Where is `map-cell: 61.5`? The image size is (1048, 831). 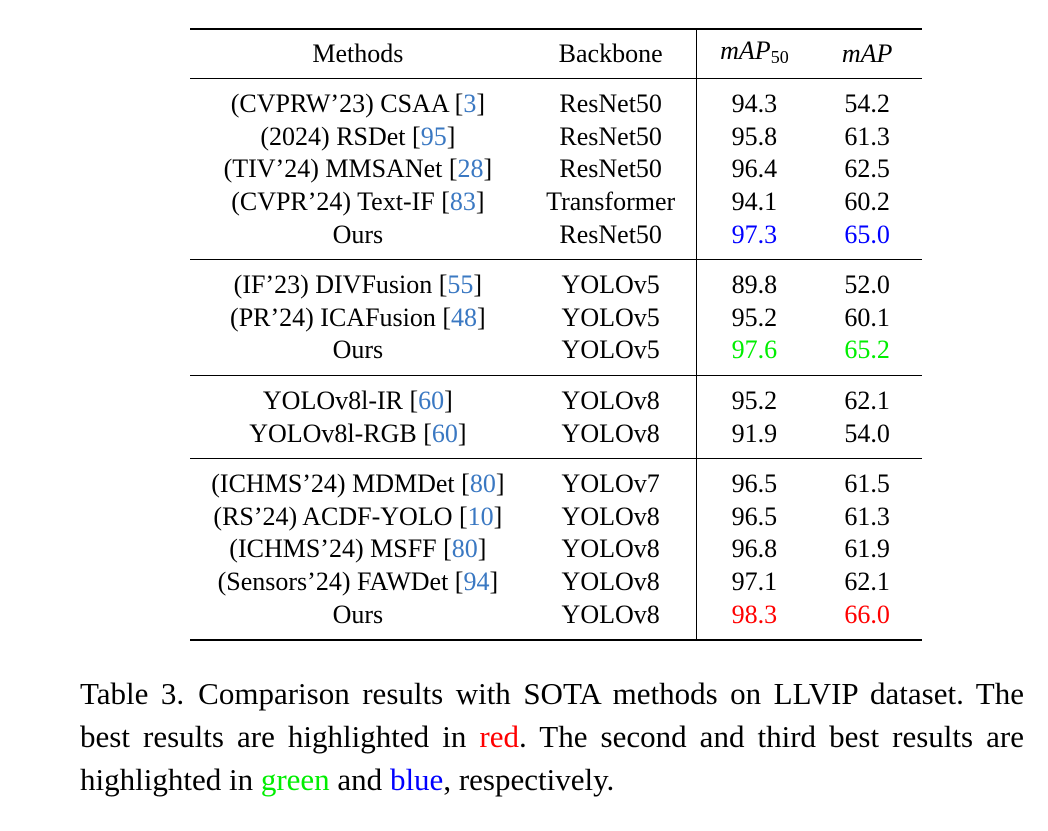
map-cell: 61.5 is located at coordinates (867, 484).